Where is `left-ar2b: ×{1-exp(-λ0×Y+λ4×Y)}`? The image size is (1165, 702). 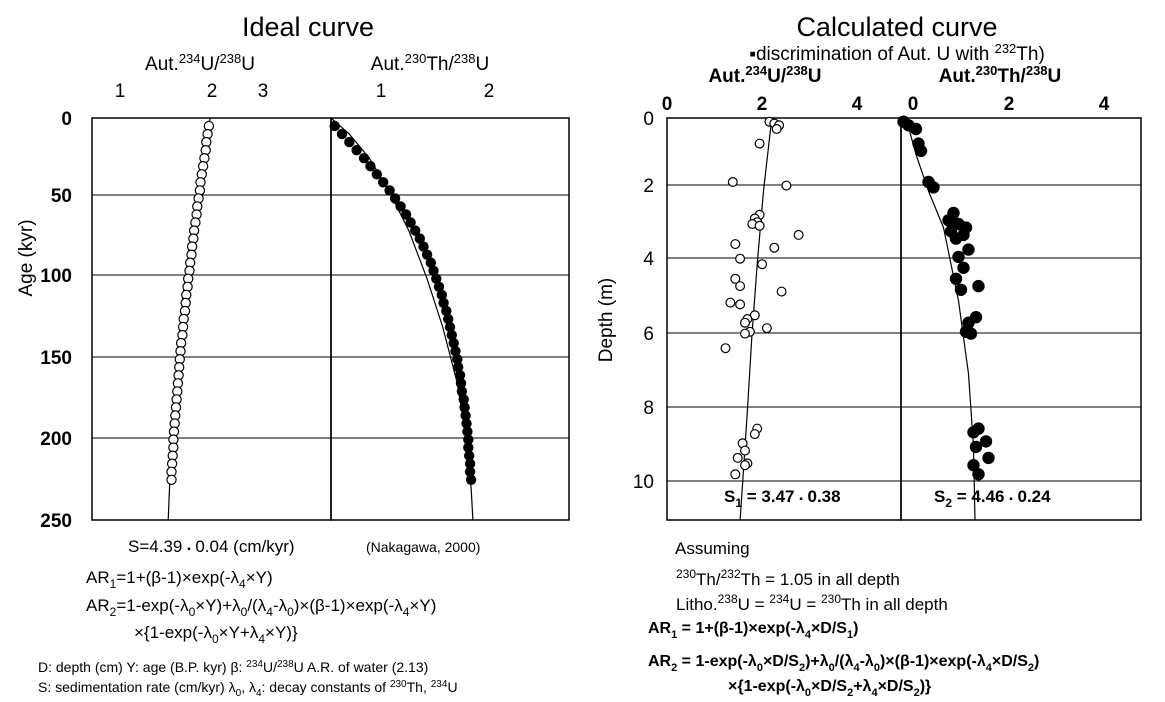 left-ar2b: ×{1-exp(-λ0×Y+λ4×Y)} is located at coordinates (216, 634).